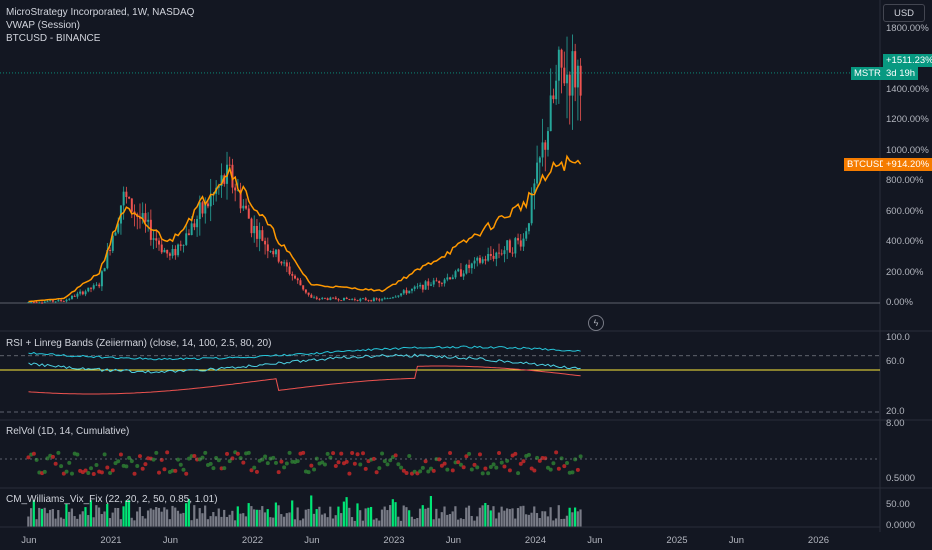 Image resolution: width=932 pixels, height=550 pixels. I want to click on time-axis-tick: 2023, so click(394, 540).